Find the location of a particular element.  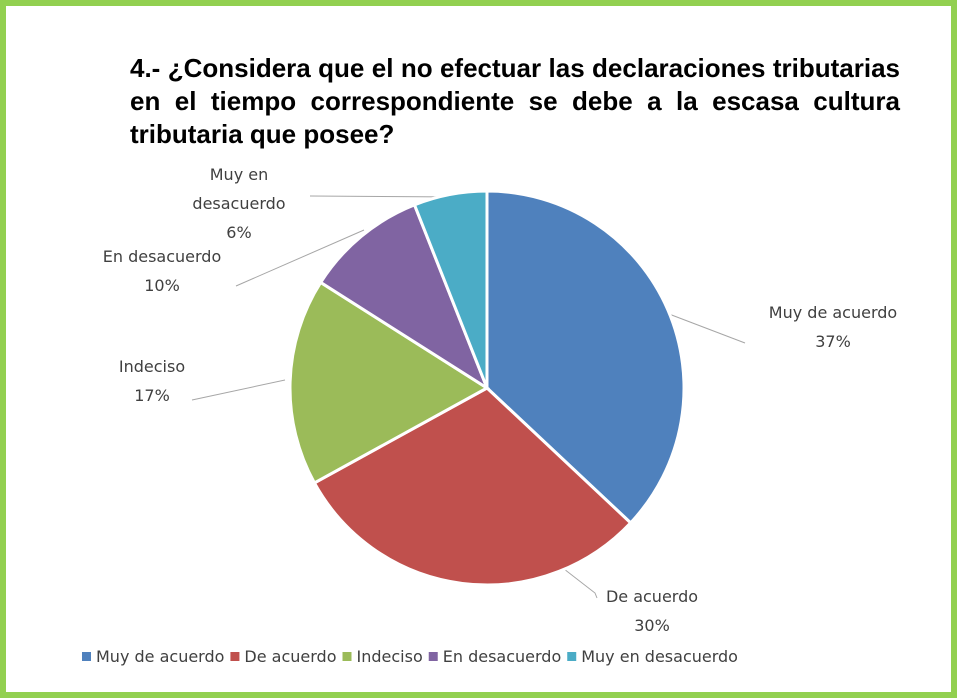

data-label: Muy en desacuerdo 6% is located at coordinates (238, 203).